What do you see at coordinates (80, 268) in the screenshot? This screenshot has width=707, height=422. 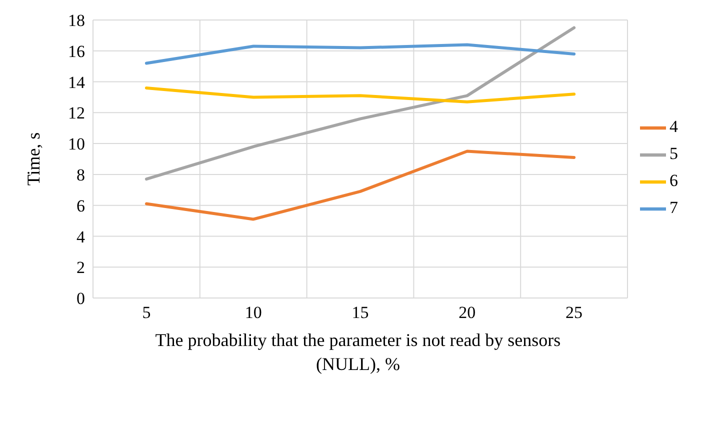 I see `y-tick-label: 2` at bounding box center [80, 268].